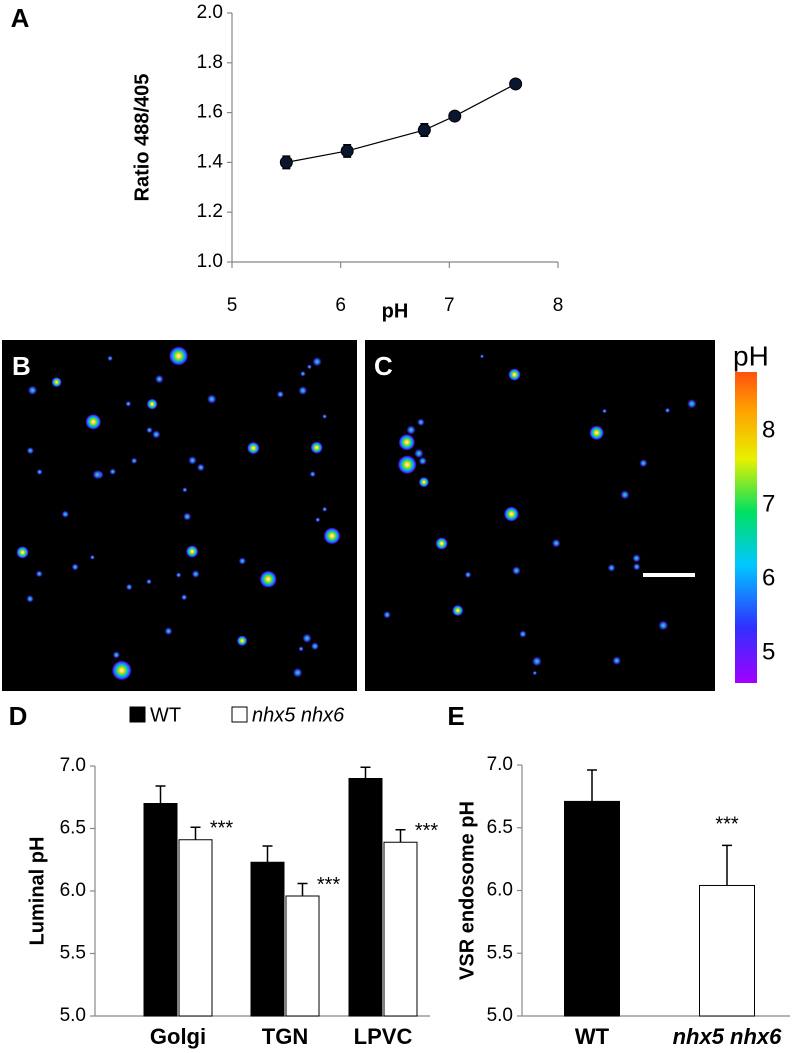 This screenshot has height=1053, width=793. Describe the element at coordinates (298, 715) in the screenshot. I see `legend-label: nhx5 nhx6` at that location.